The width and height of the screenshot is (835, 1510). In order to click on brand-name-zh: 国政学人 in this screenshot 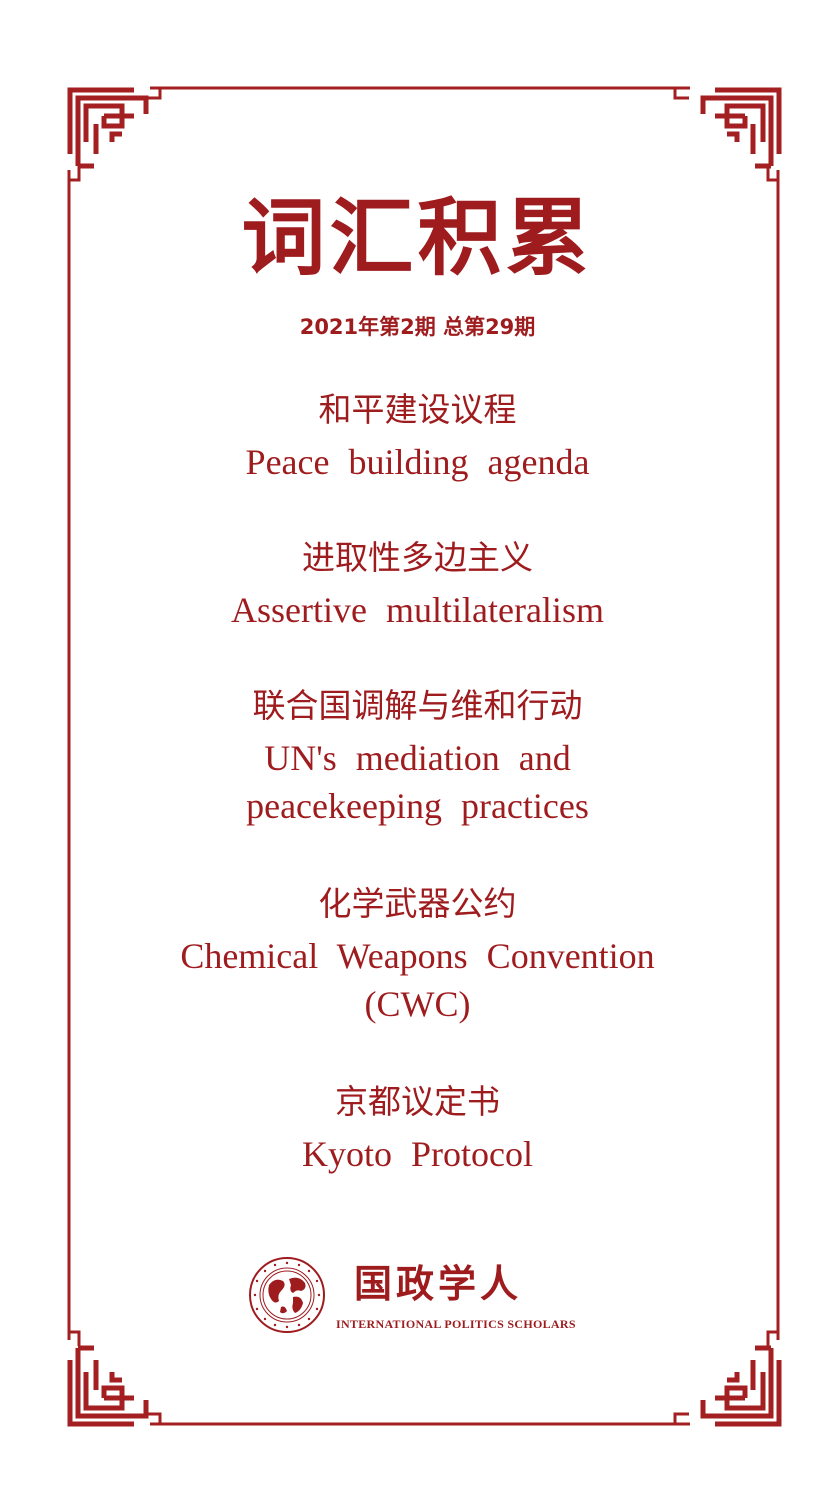, I will do `click(438, 1284)`.